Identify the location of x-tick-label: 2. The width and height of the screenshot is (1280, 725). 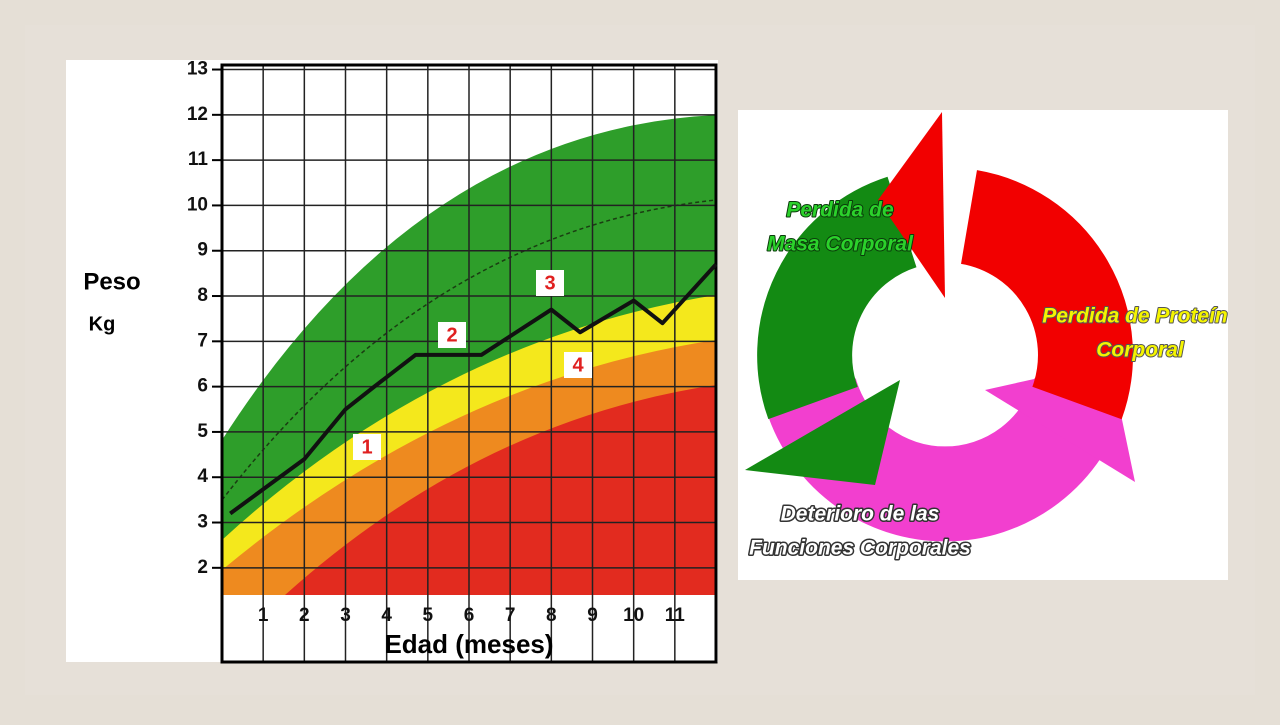
(304, 615).